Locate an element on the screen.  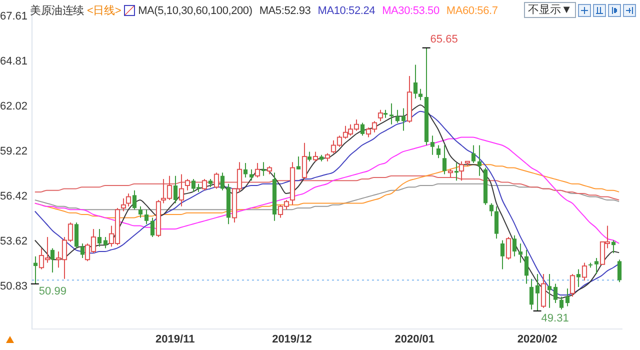
chart-subtitle: <日线> is located at coordinates (104, 11).